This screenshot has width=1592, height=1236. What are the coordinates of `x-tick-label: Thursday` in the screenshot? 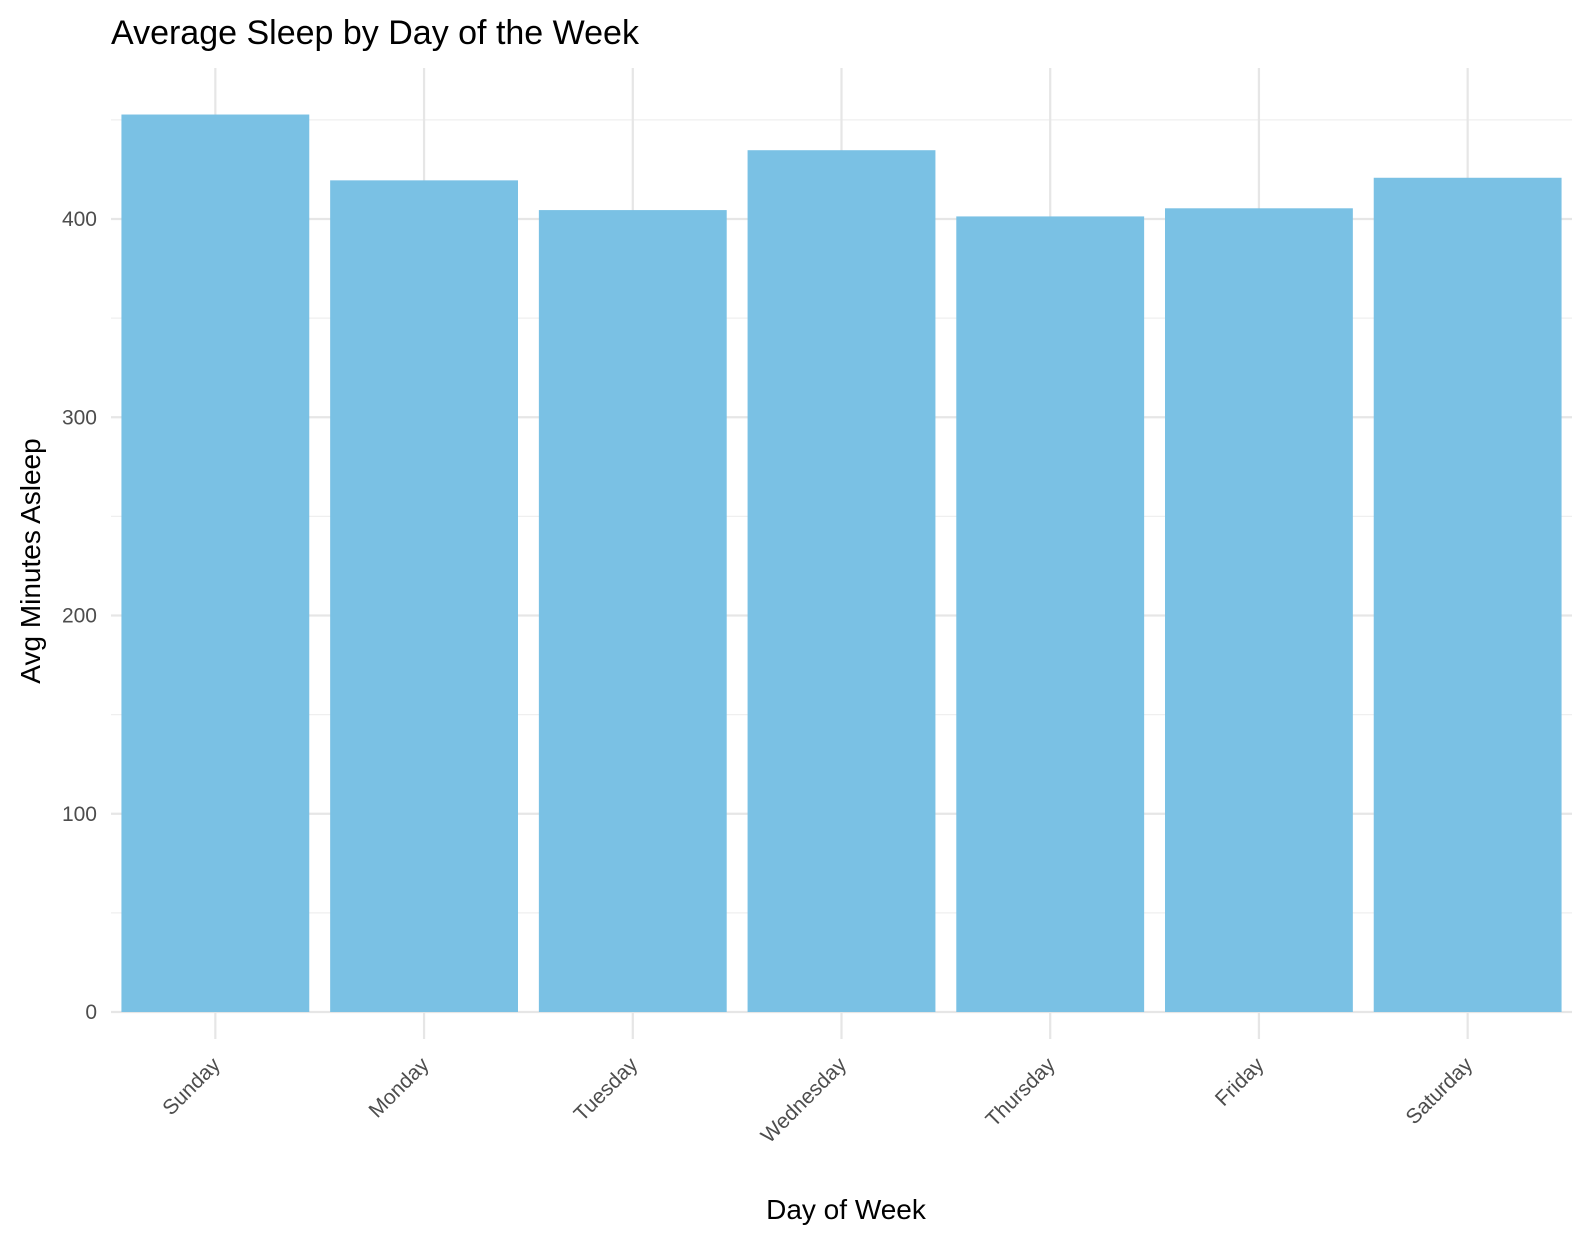 It's located at (1021, 1092).